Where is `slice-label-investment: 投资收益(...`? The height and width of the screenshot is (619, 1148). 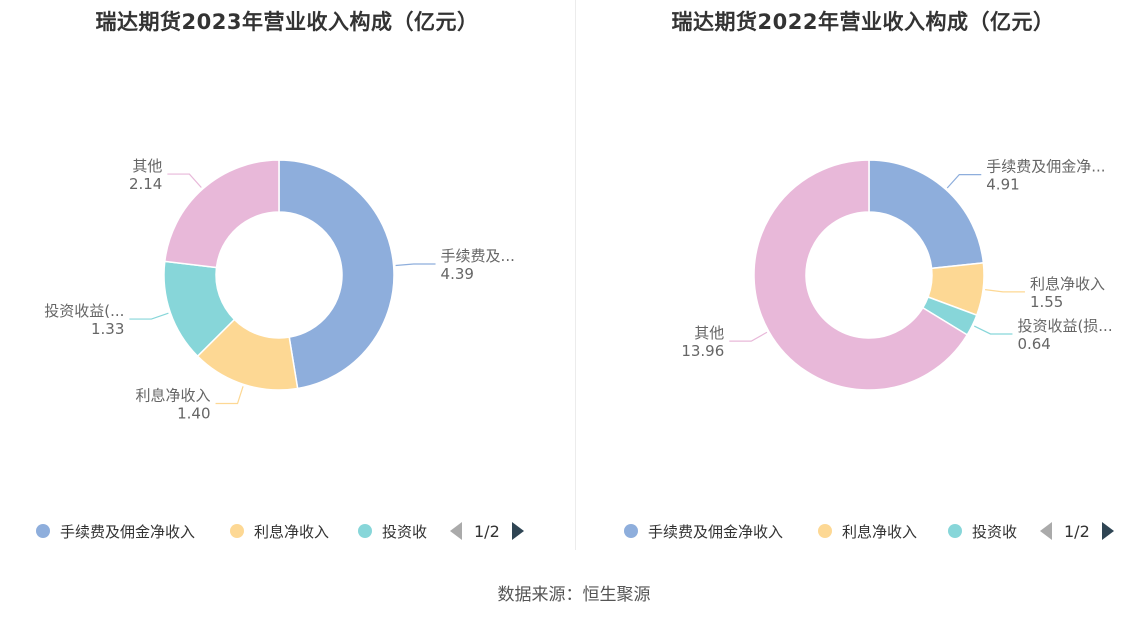
slice-label-investment: 投资收益(... is located at coordinates (84, 311).